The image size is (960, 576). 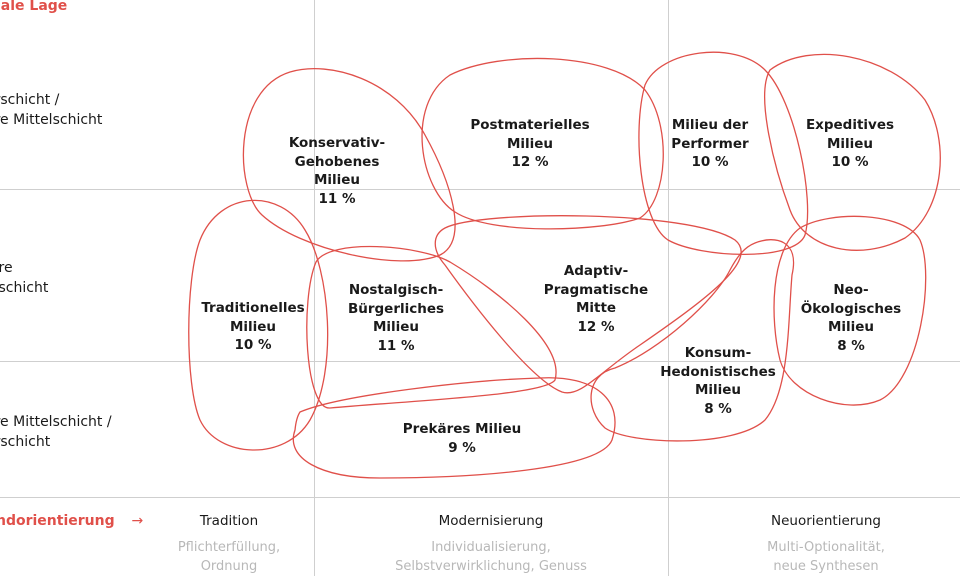 I want to click on milieu-name-line: Performer, so click(x=710, y=143).